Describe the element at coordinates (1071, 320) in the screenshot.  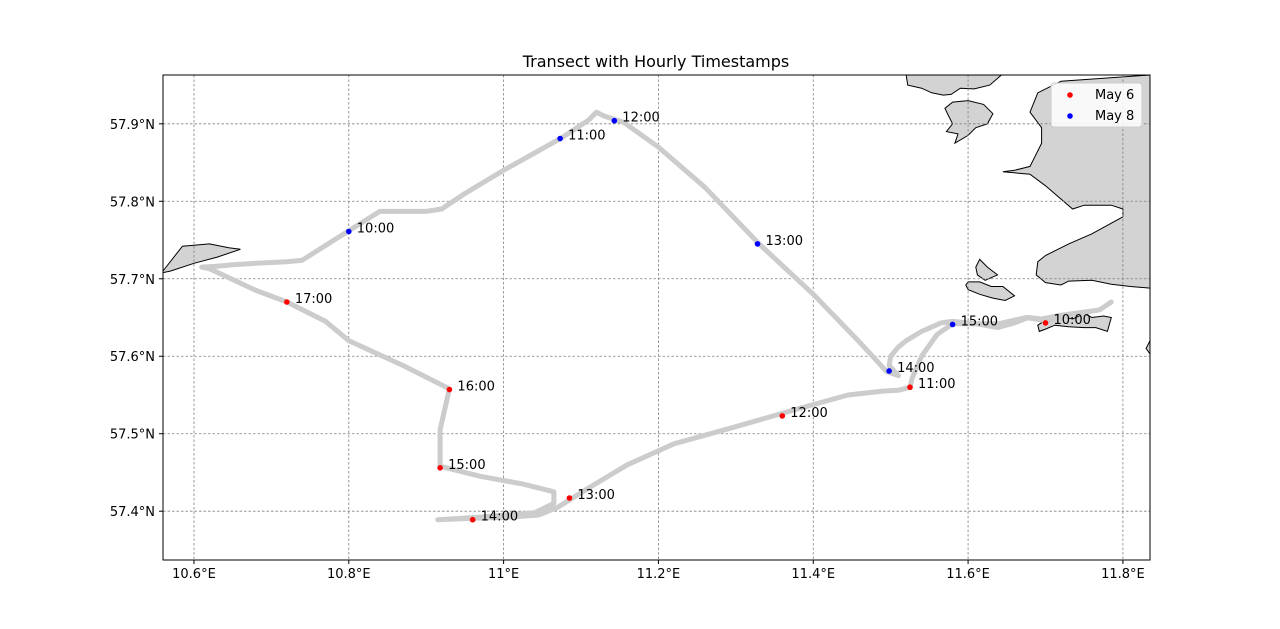
I see `point-label-may-6-10-00: 10:00` at that location.